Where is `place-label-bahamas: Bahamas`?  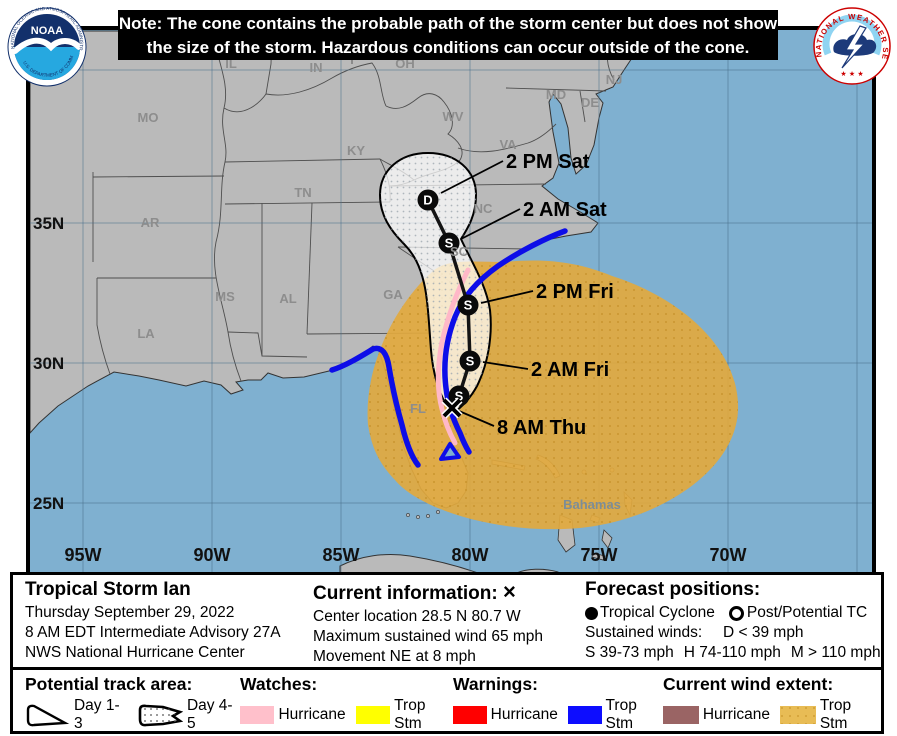
place-label-bahamas: Bahamas is located at coordinates (592, 504).